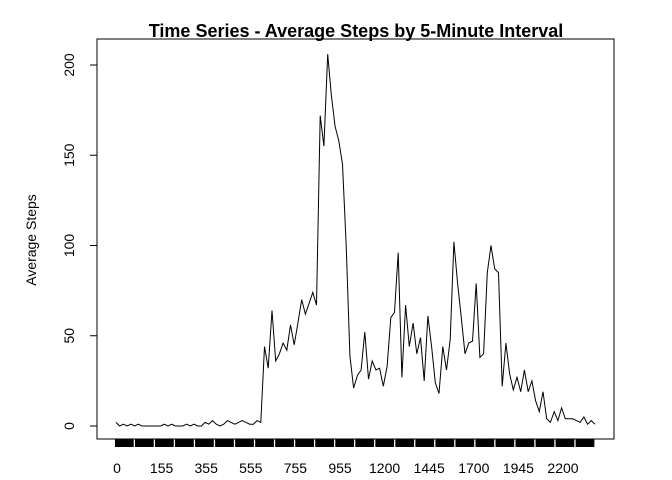  I want to click on y-tick-label: 50, so click(69, 336).